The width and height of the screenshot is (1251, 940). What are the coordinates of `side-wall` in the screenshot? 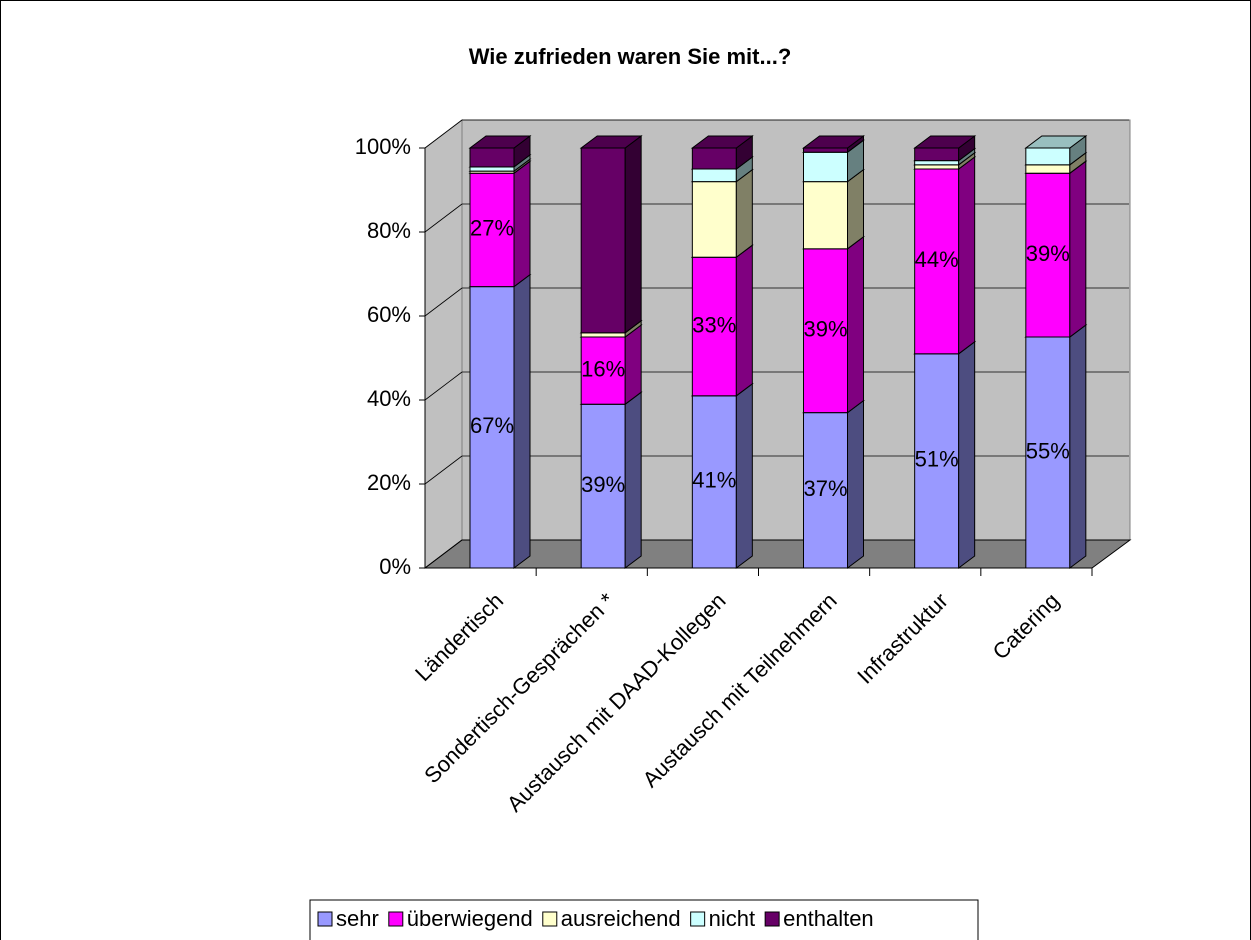 It's located at (443, 344).